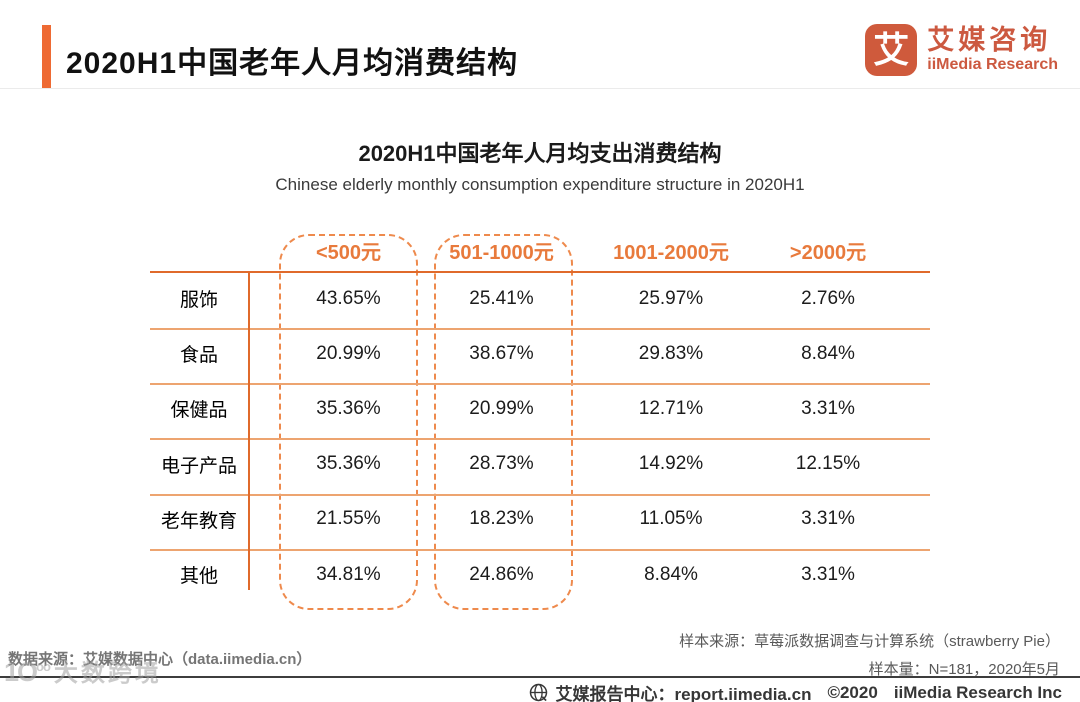 The height and width of the screenshot is (702, 1080). I want to click on sample-source-note: 样本来源：草莓派数据调查与计算系统（strawberry Pie）, so click(869, 641).